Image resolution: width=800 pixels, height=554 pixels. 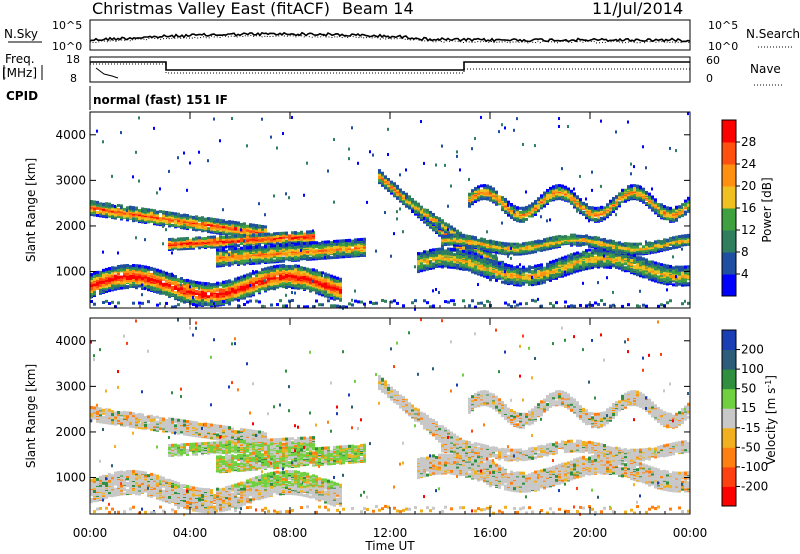 I want to click on beam-label: Beam 14, so click(x=378, y=9).